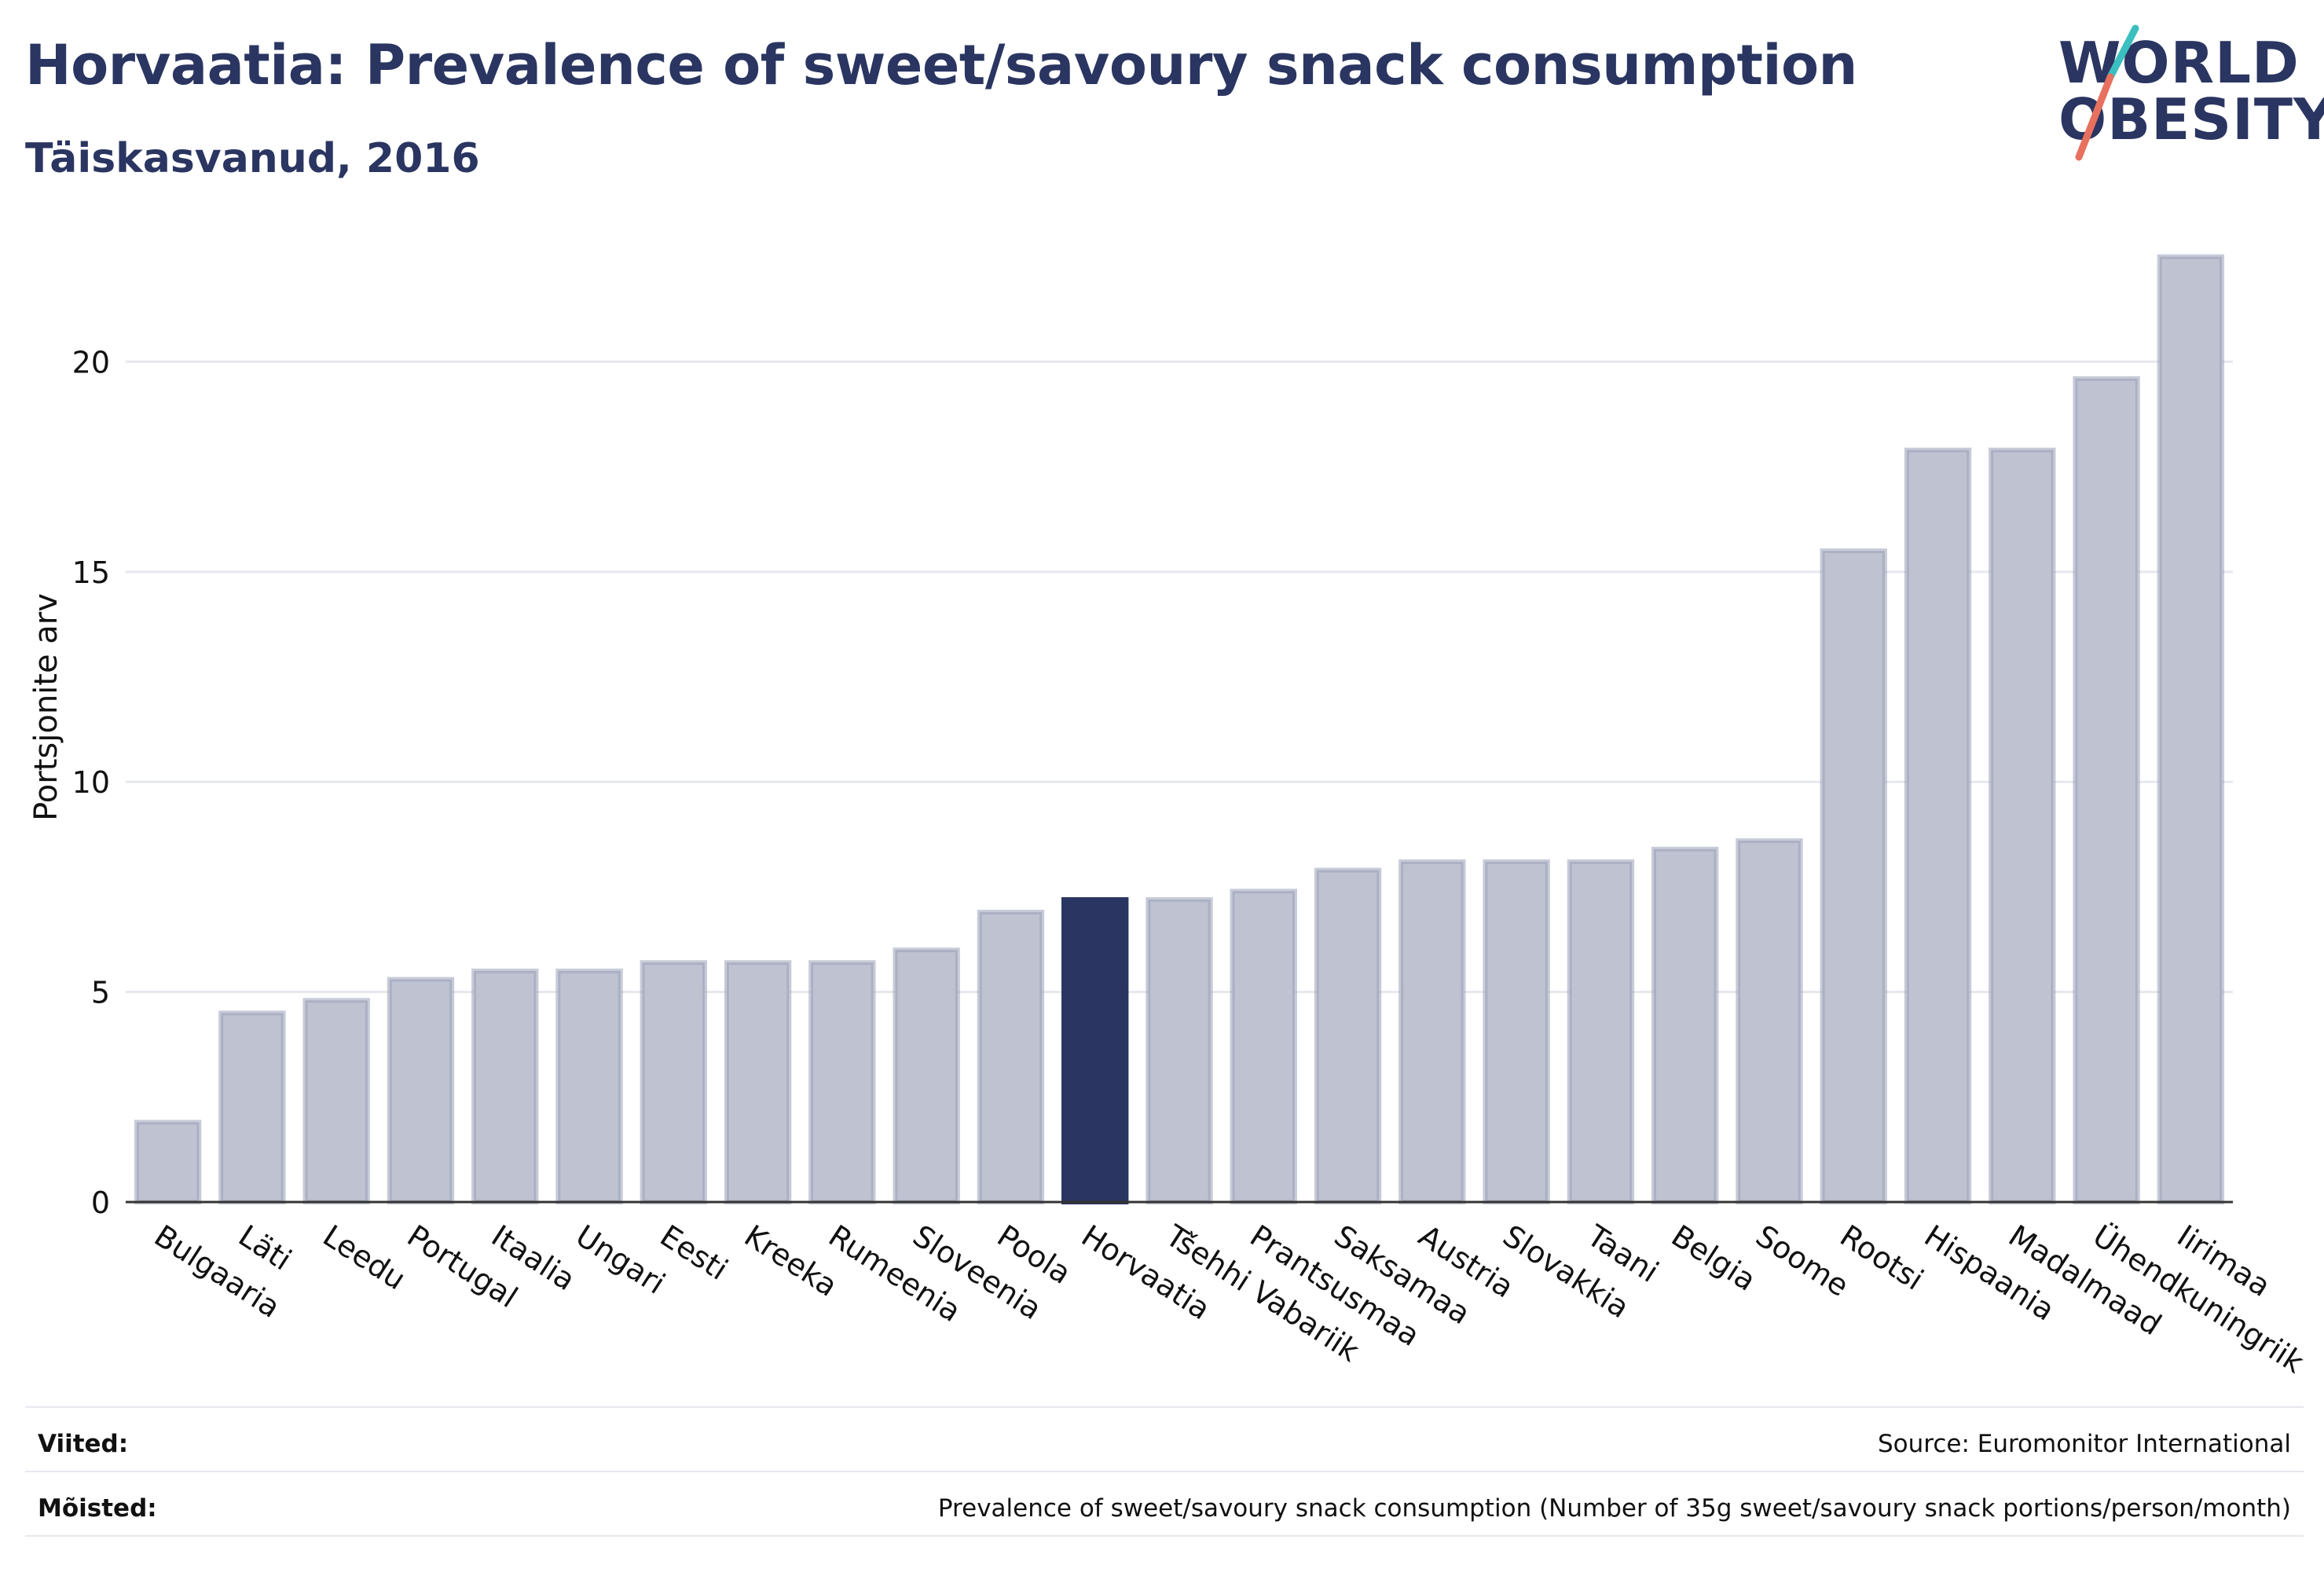 This screenshot has width=2324, height=1576. What do you see at coordinates (758, 1082) in the screenshot?
I see `bar-kreeka` at bounding box center [758, 1082].